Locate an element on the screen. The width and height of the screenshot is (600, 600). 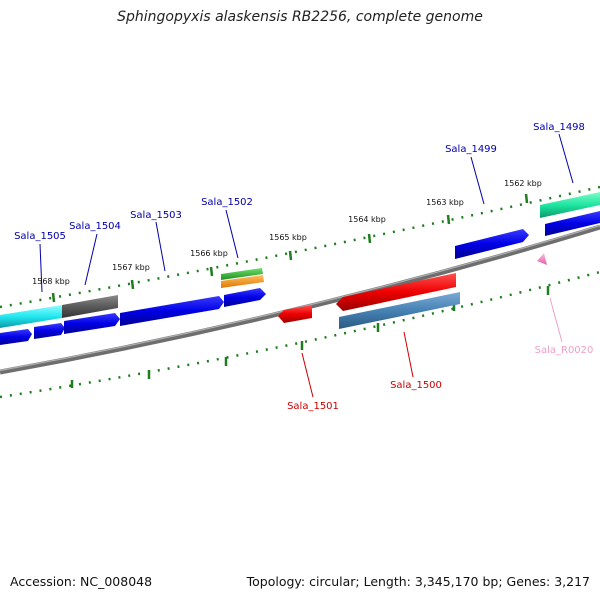
label-sala-1505: Sala_1505 is located at coordinates (40, 236).